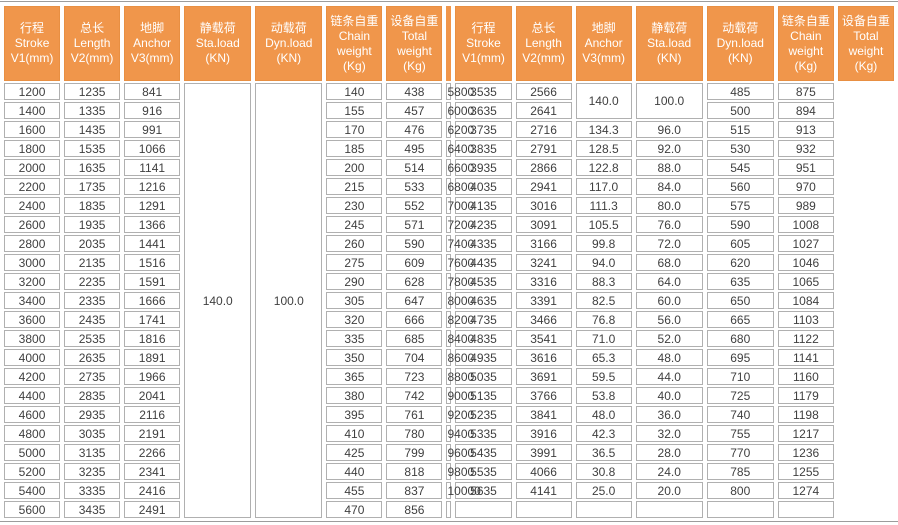 The image size is (898, 525). Describe the element at coordinates (805, 243) in the screenshot. I see `cell-total-weight: 1027` at that location.